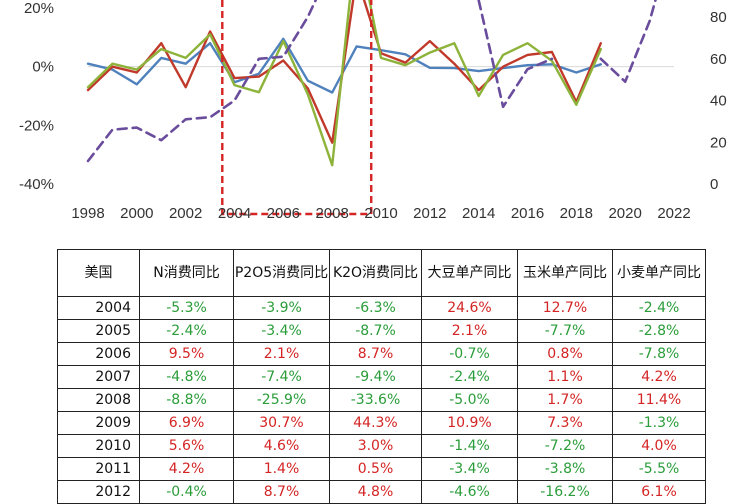  Describe the element at coordinates (659, 492) in the screenshot. I see `table-cell: 6.1%` at that location.